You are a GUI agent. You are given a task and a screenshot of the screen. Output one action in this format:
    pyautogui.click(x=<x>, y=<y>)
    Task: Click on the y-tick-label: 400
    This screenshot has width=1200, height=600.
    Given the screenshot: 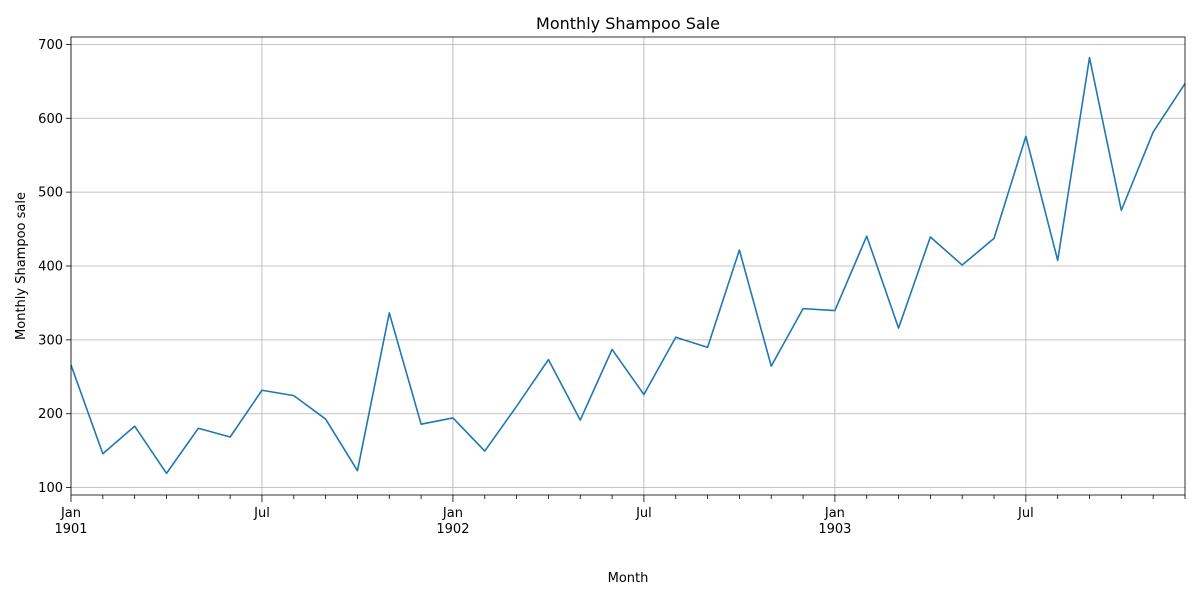 What is the action you would take?
    pyautogui.click(x=50, y=267)
    